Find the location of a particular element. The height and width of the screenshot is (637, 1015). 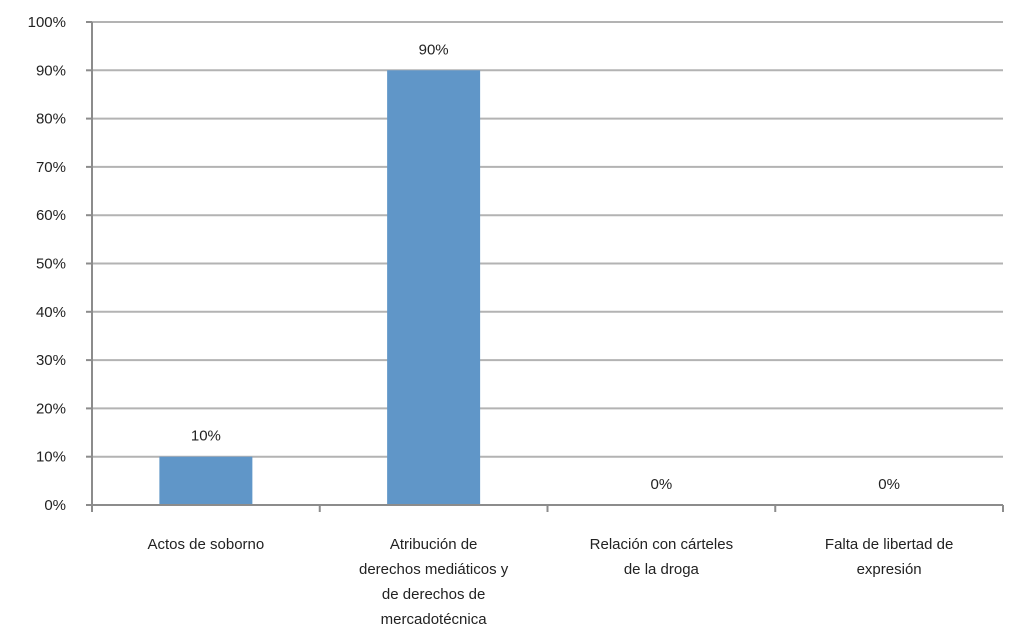

y-tick-label: 40% is located at coordinates (51, 312).